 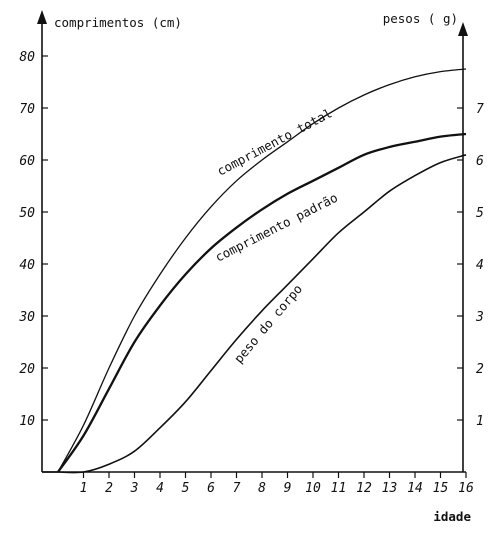 What do you see at coordinates (109, 488) in the screenshot?
I see `x-tick-label: 2` at bounding box center [109, 488].